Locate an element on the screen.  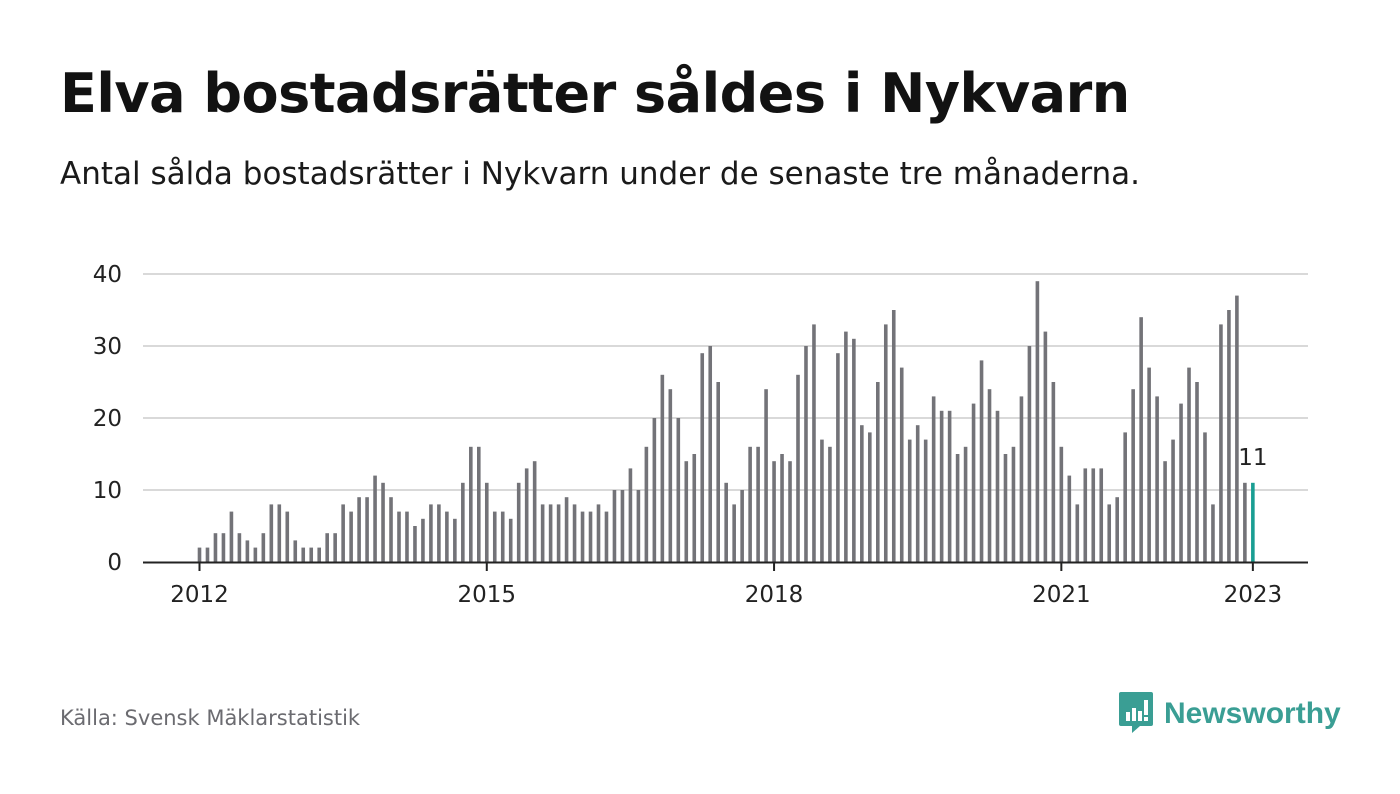
data-label: 11 is located at coordinates (1252, 458).